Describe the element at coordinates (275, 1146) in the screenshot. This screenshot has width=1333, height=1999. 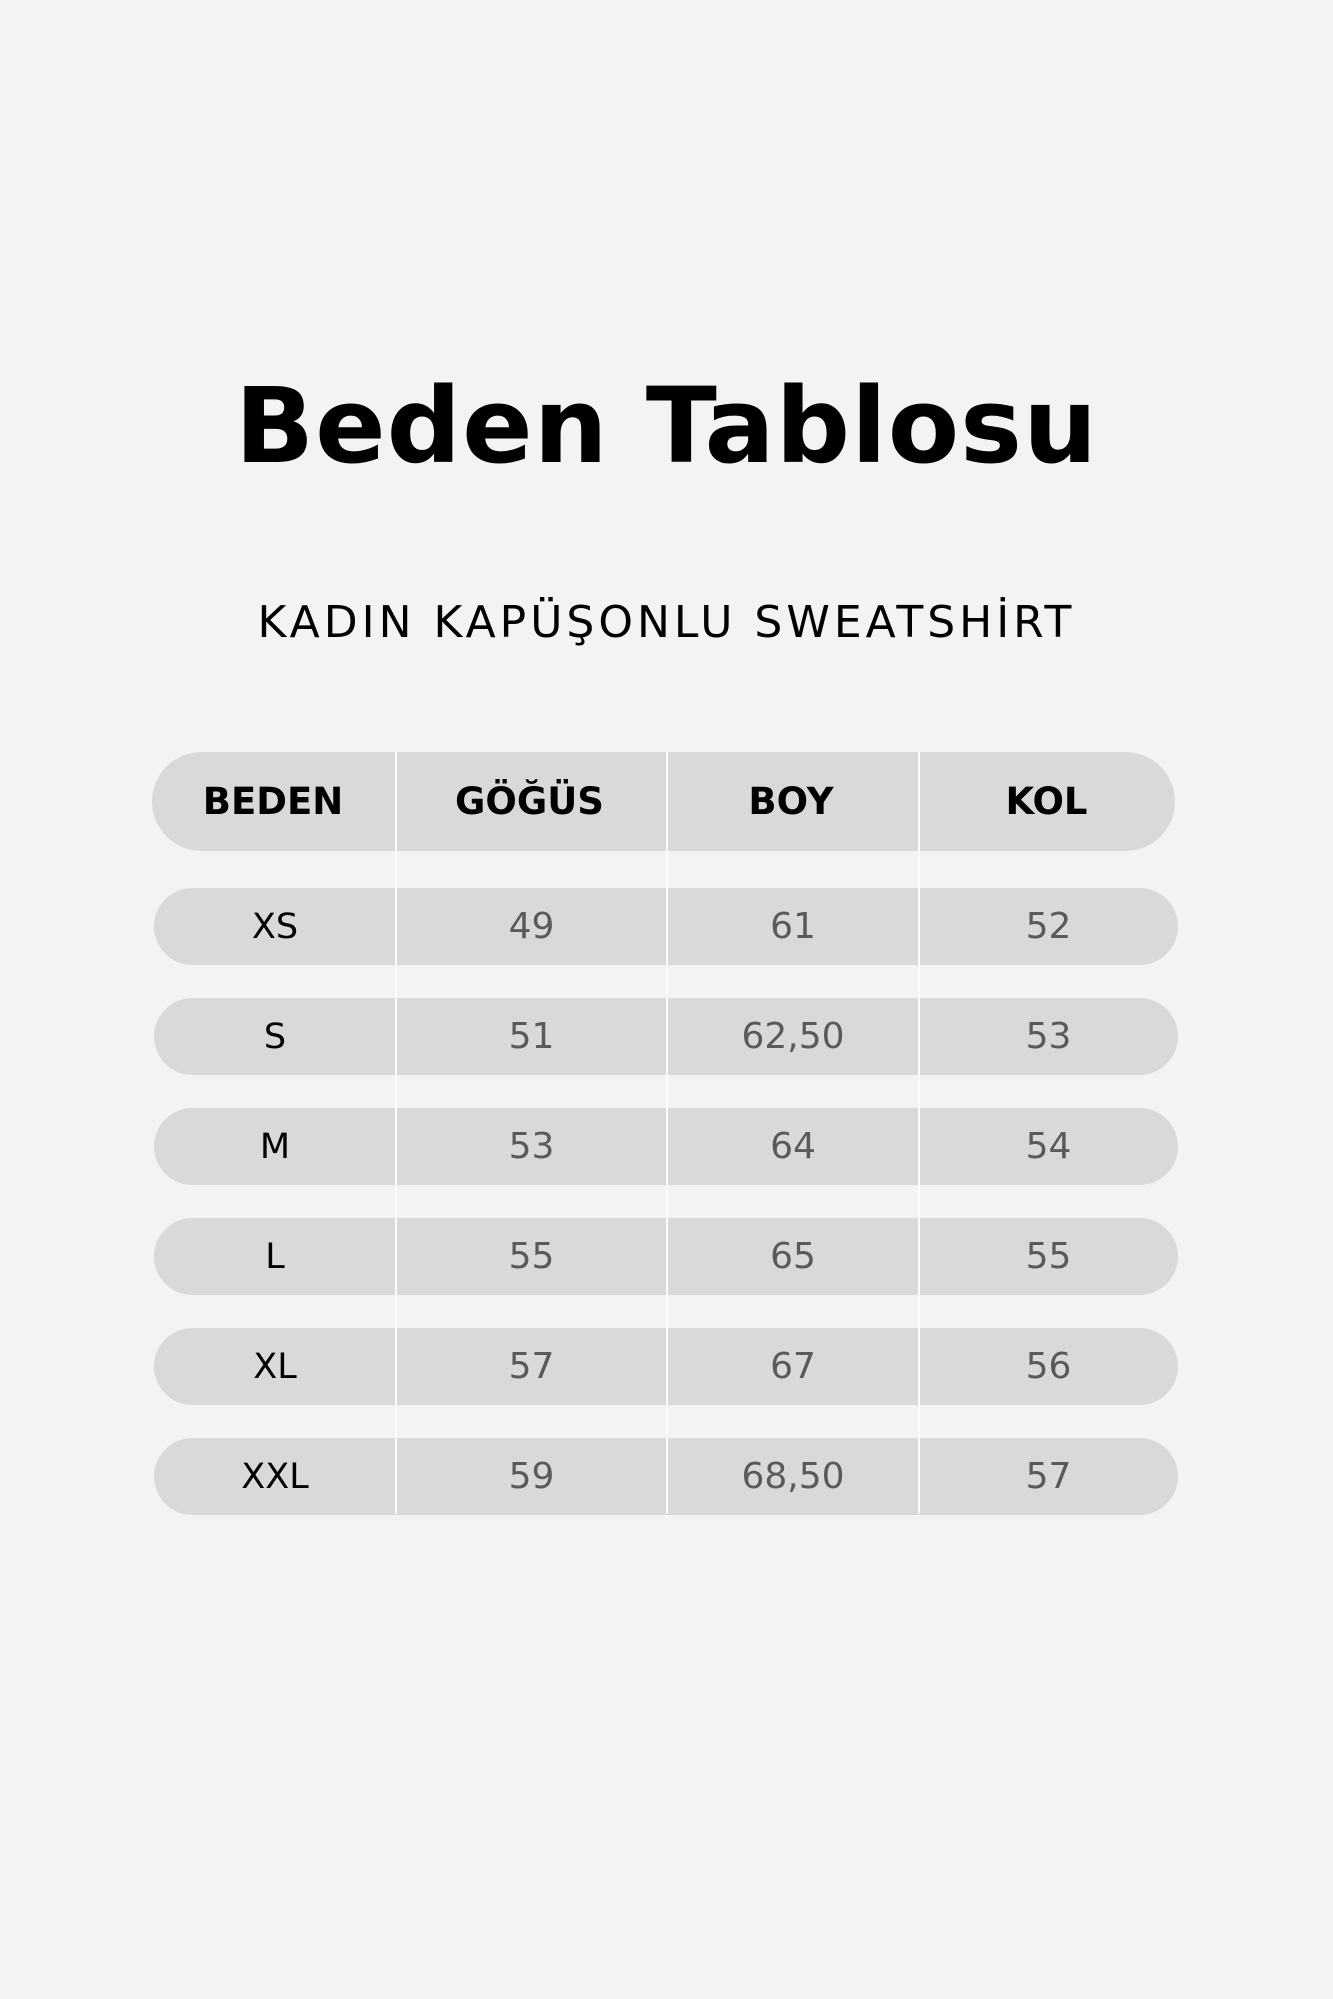
I see `cell-size: M` at that location.